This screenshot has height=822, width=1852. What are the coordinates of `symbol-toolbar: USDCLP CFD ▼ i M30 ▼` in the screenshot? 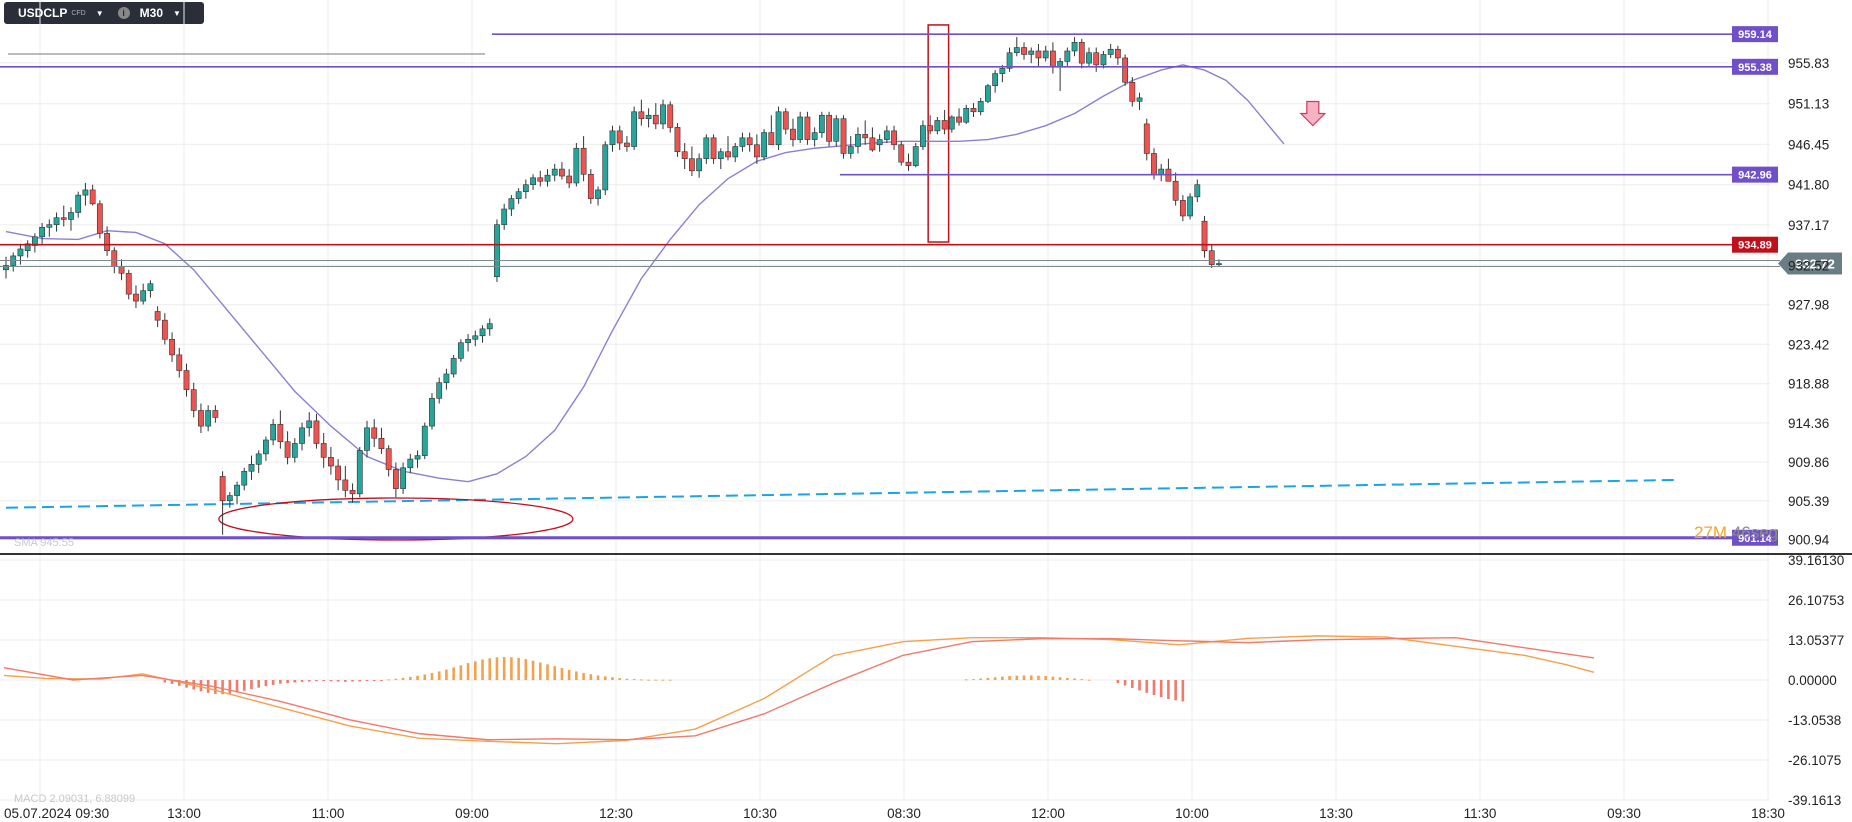 It's located at (104, 13).